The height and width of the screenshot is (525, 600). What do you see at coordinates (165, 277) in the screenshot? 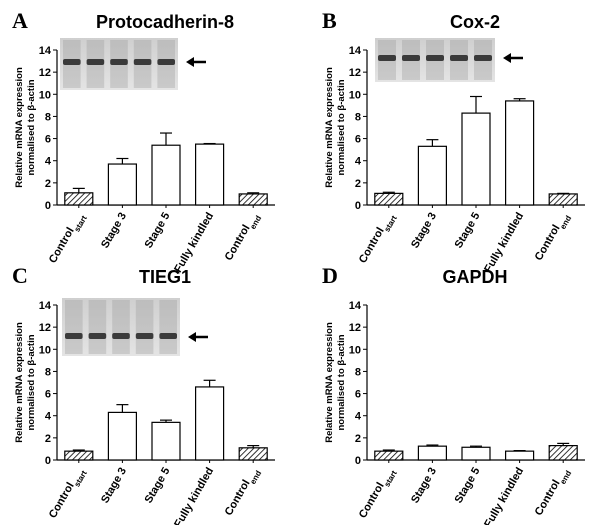
I see `chart-title: TIEG1` at bounding box center [165, 277].